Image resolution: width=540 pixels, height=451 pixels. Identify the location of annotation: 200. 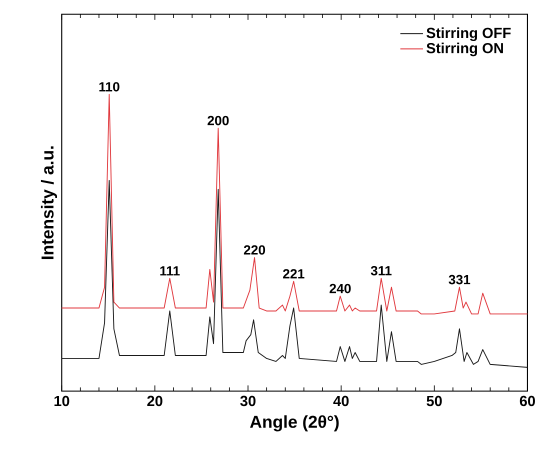
(218, 121).